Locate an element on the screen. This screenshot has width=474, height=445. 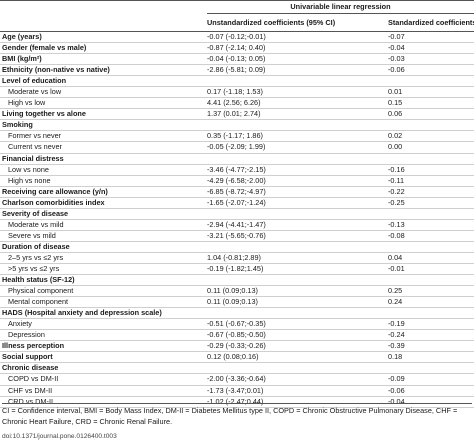
row-unstandardized-value: 4.41 (2.56; 6.26) is located at coordinates (295, 103).